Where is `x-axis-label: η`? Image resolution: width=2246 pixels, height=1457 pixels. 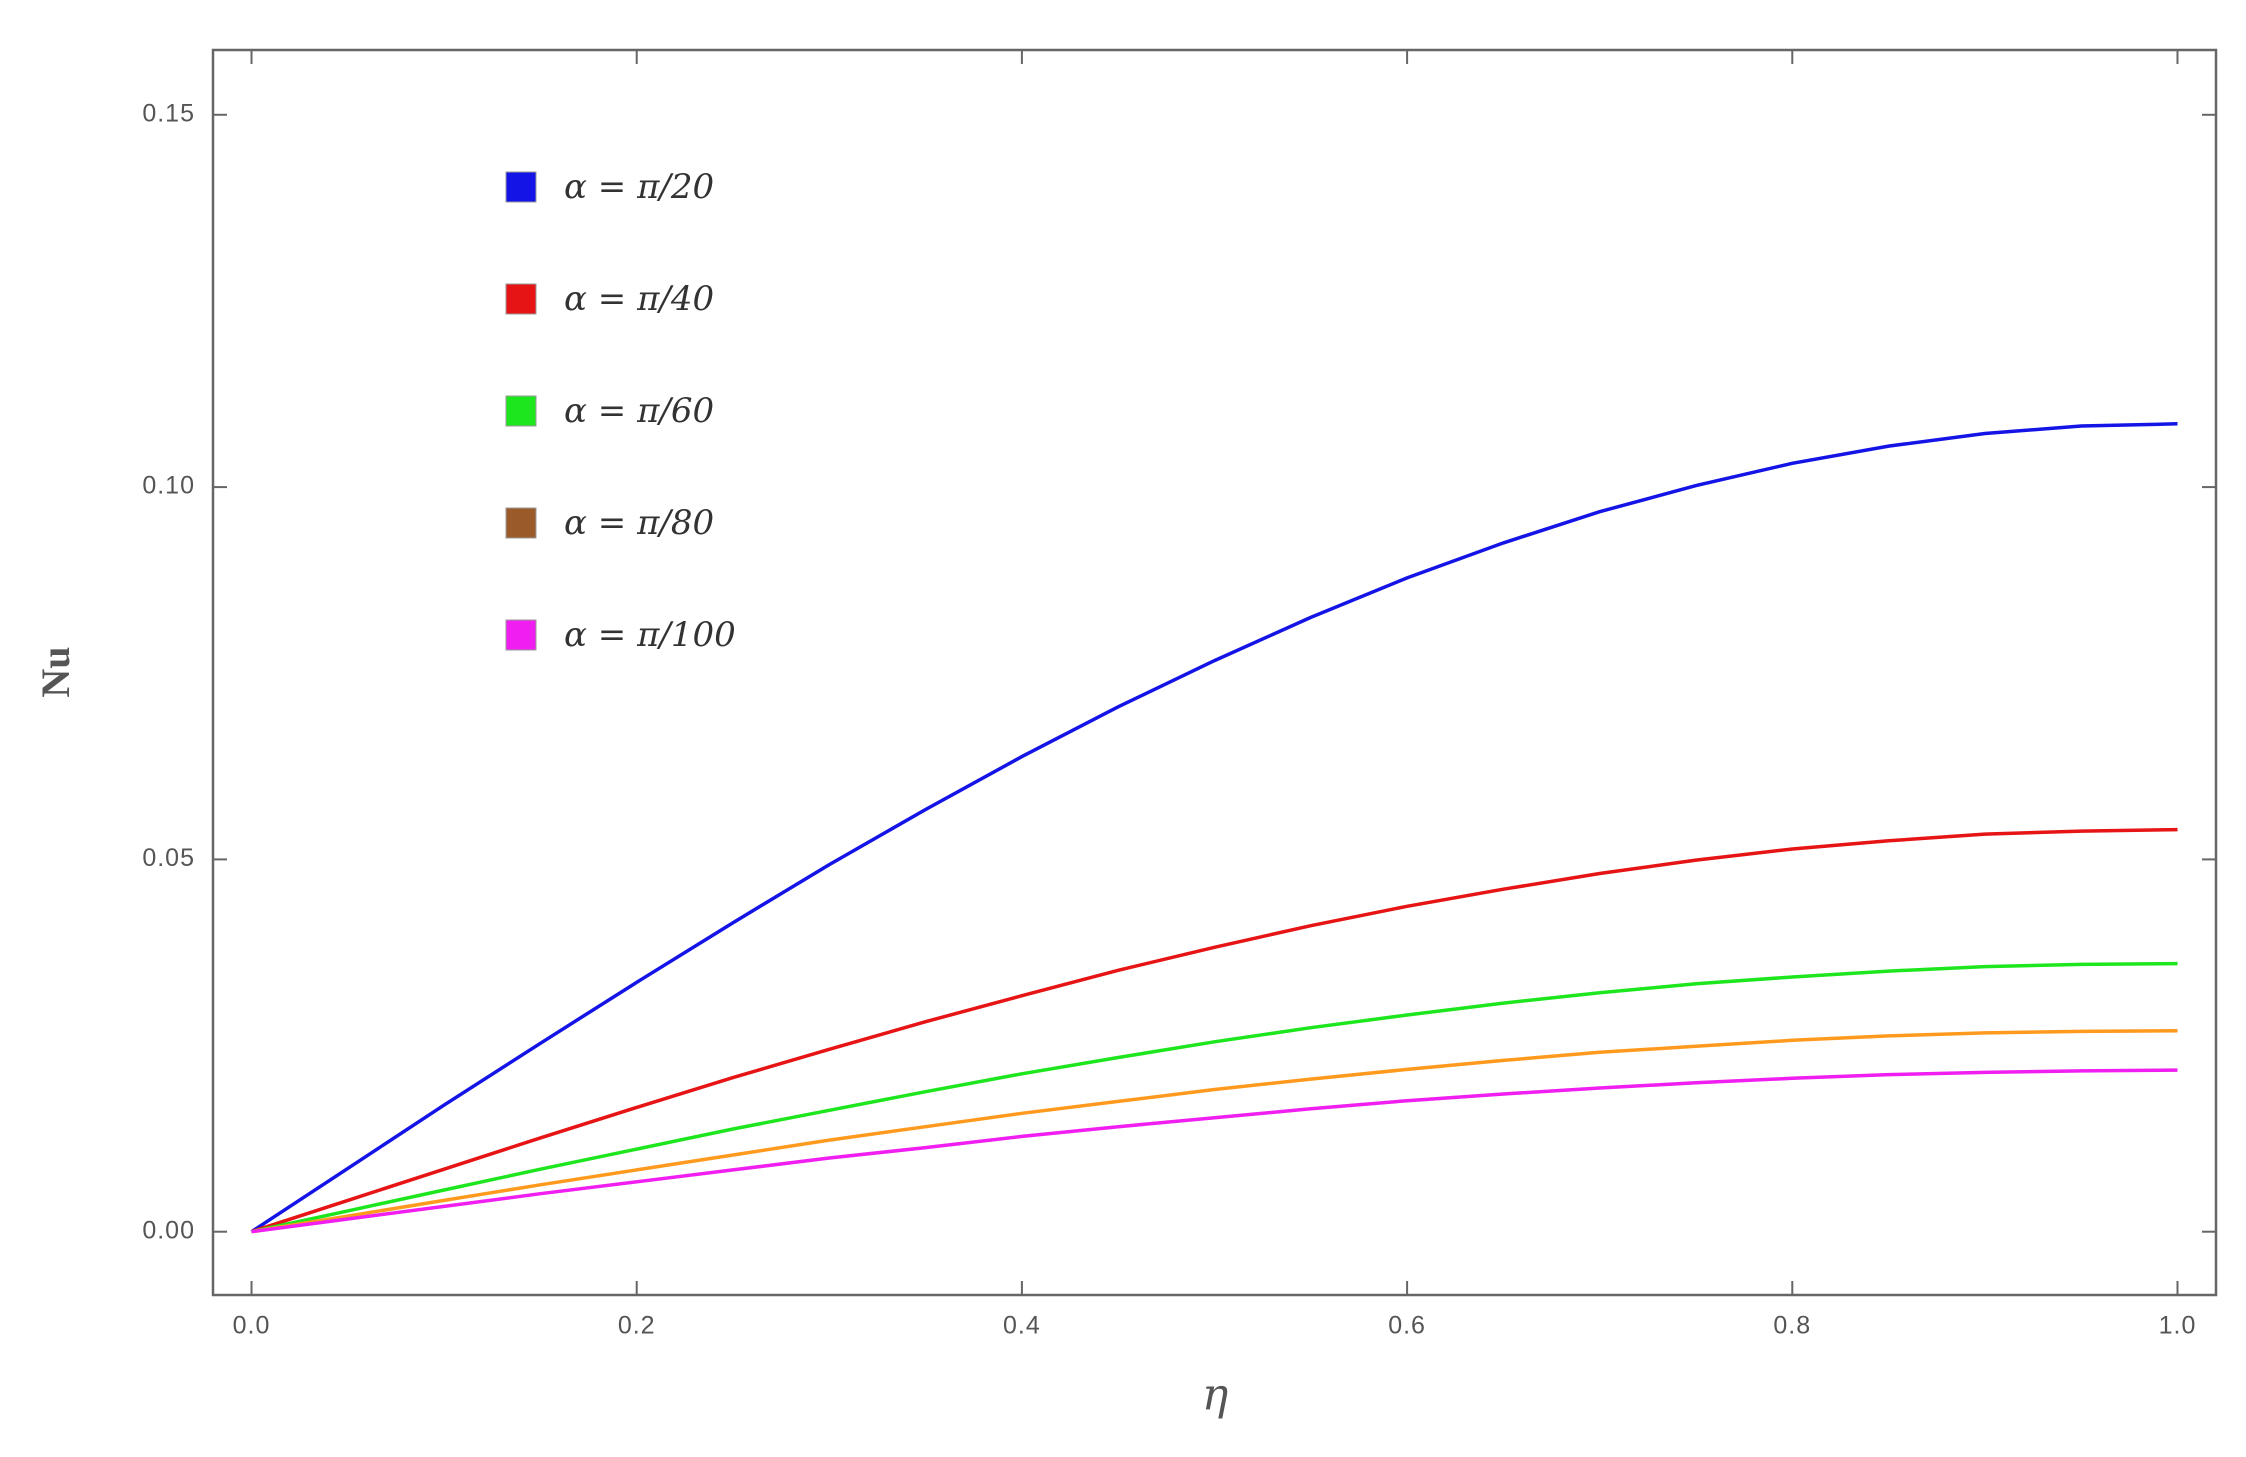 x-axis-label: η is located at coordinates (1215, 1395).